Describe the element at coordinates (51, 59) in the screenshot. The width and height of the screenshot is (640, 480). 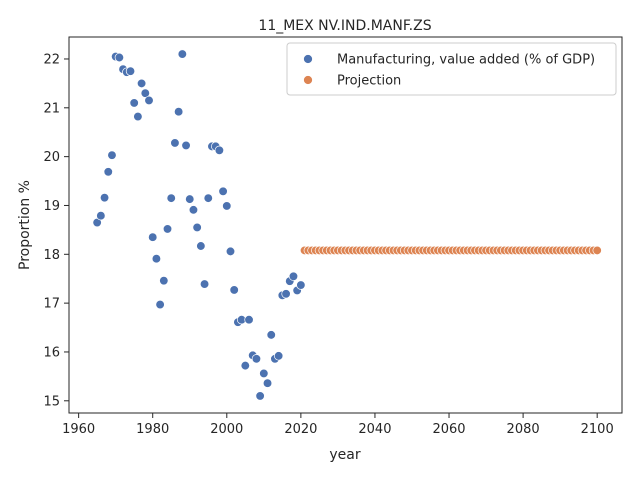
I see `y-tick-label: 22` at that location.